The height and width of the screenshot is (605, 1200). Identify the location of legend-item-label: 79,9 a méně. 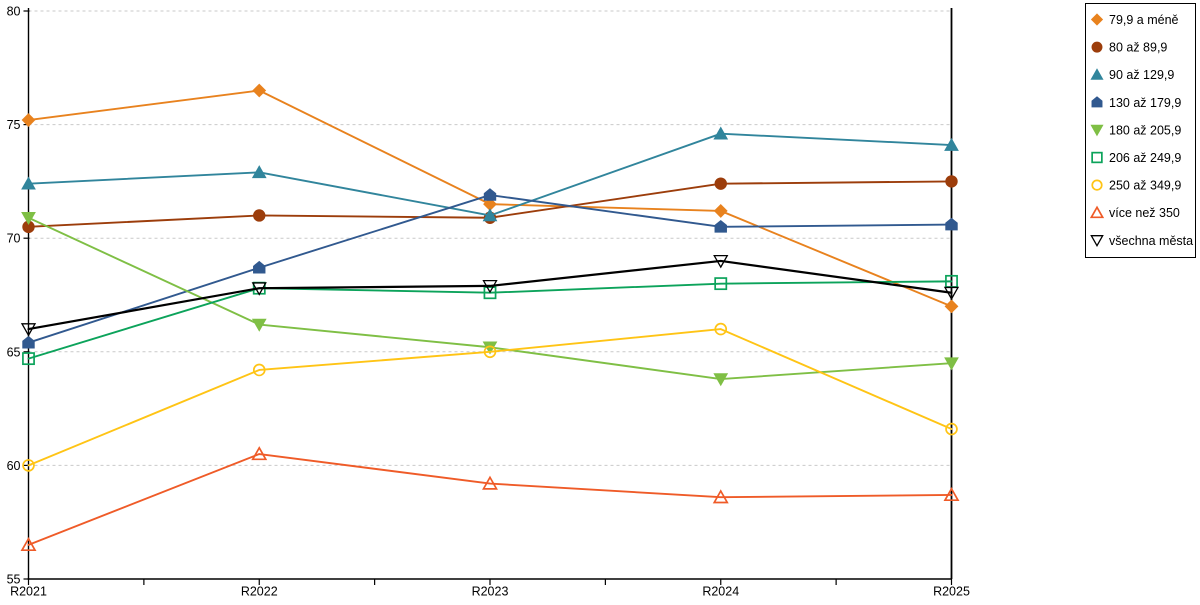
(1144, 20).